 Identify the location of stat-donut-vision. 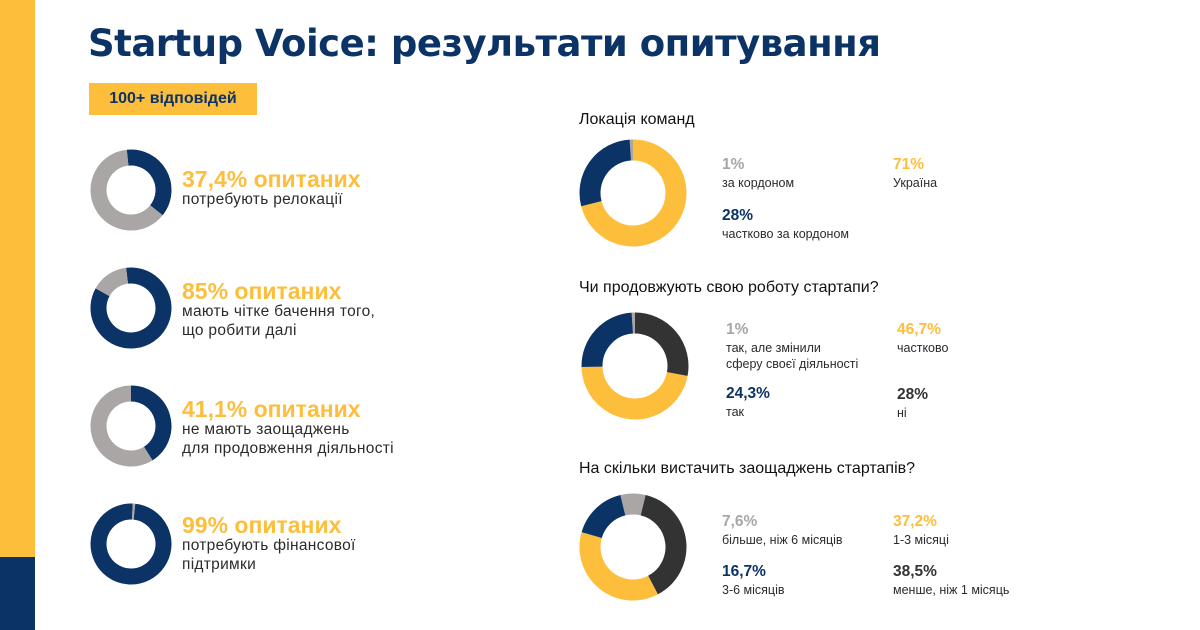
(131, 308).